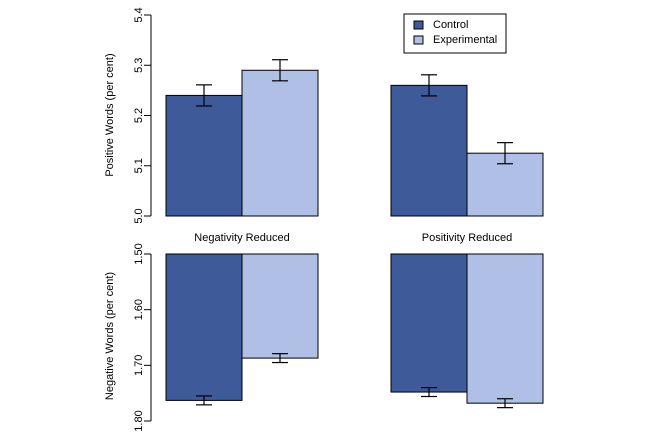 The height and width of the screenshot is (435, 646). What do you see at coordinates (353, 238) in the screenshot?
I see `category-labels: Negativity Reduced Positivity Reduced` at bounding box center [353, 238].